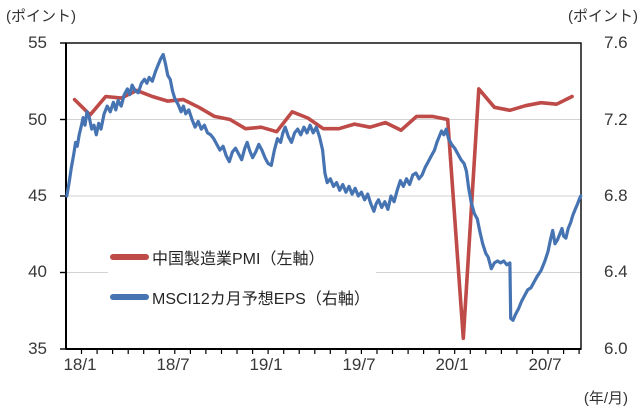  What do you see at coordinates (173, 364) in the screenshot?
I see `x-axis-tick-18-7: 18/7` at bounding box center [173, 364].